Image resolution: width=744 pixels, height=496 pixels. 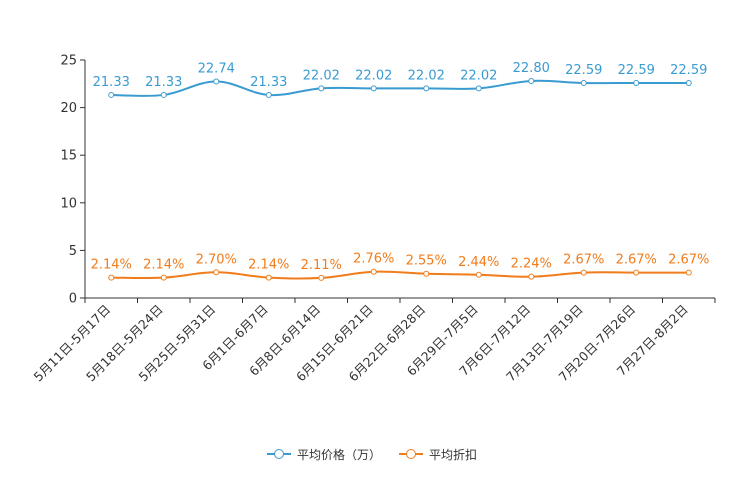 I want to click on legend-price-label: 平均价格（万）, so click(x=338, y=454).